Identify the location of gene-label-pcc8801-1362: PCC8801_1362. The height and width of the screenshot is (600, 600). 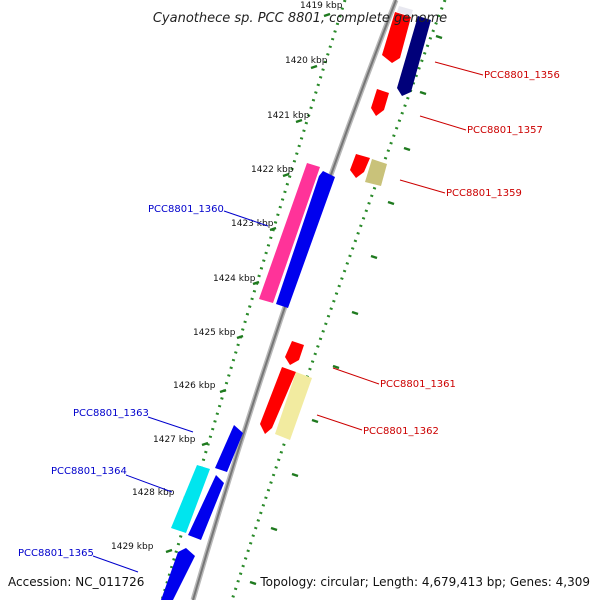
(401, 431).